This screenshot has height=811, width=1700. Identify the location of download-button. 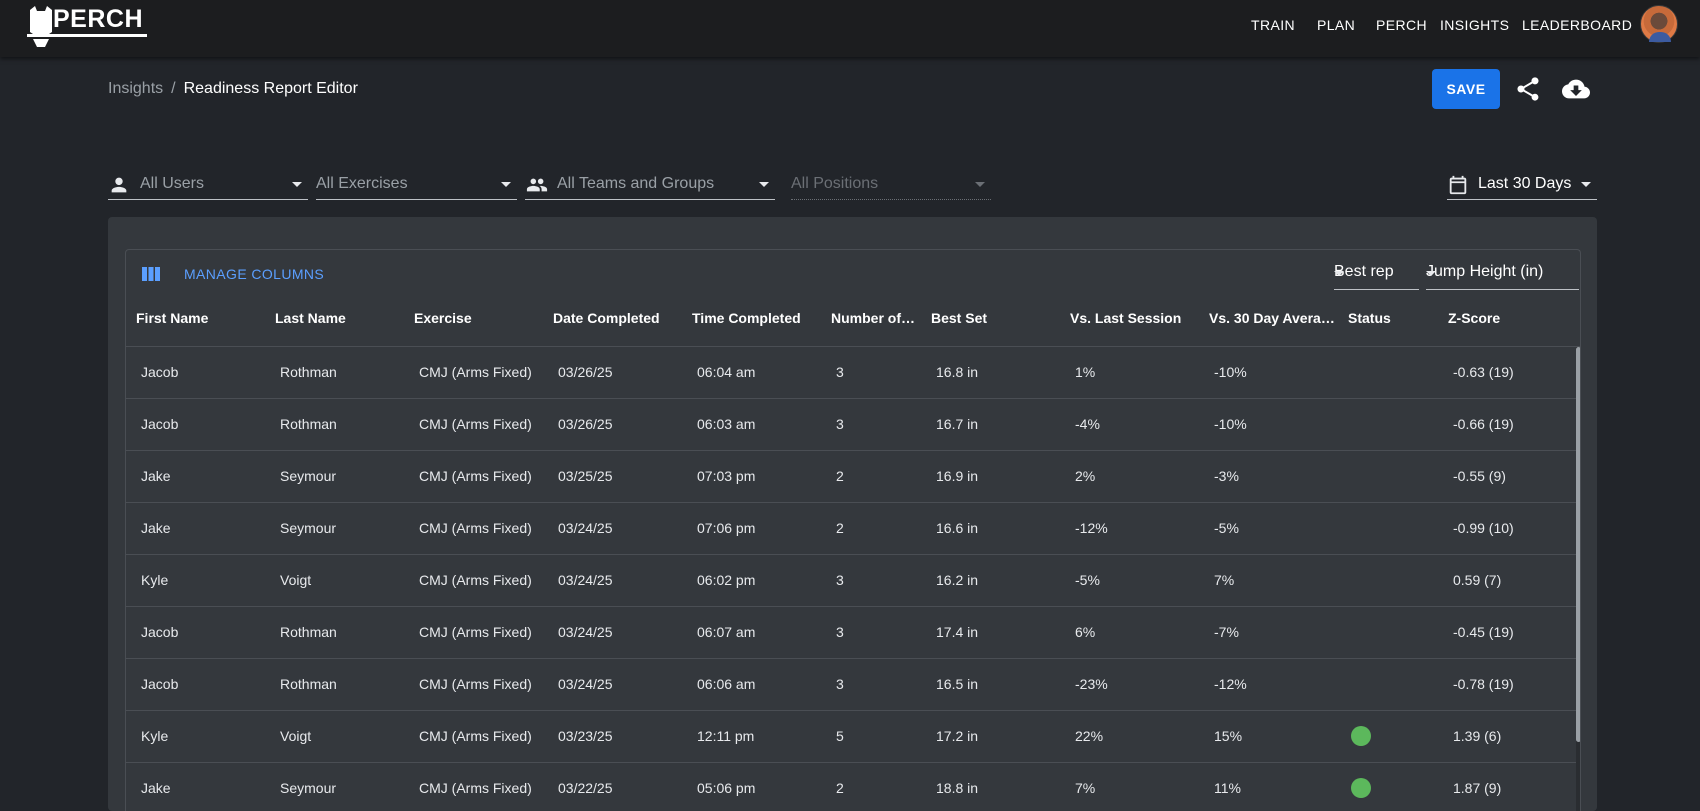
(1576, 89).